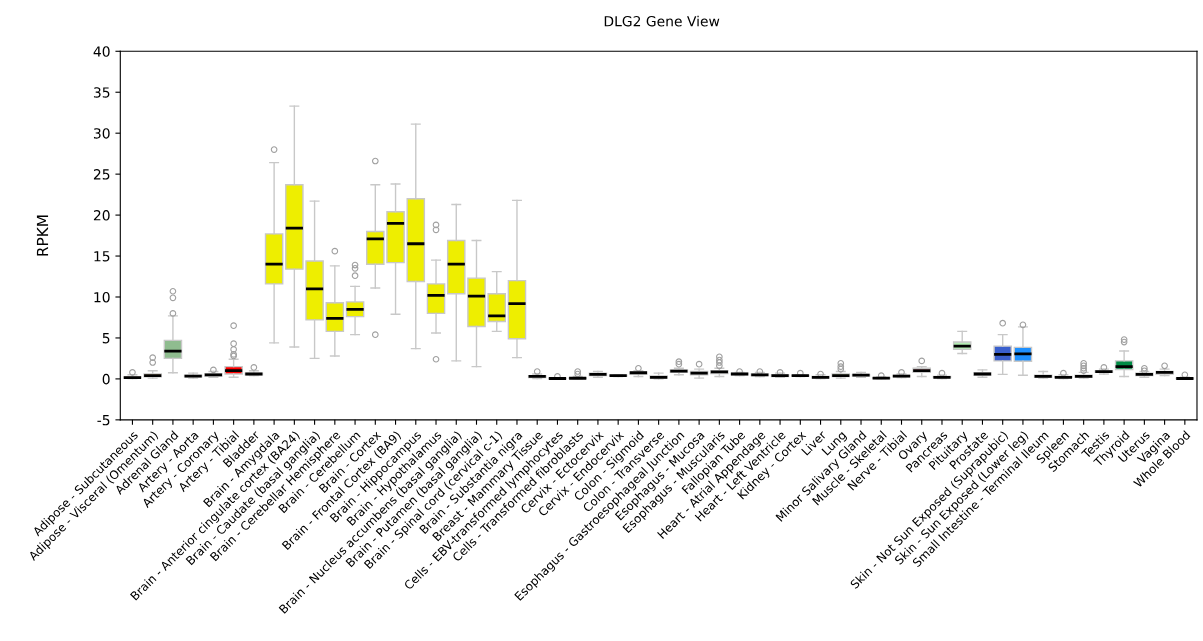 The image size is (1203, 641). Describe the element at coordinates (101, 51) in the screenshot. I see `y-tick-label: 40` at that location.